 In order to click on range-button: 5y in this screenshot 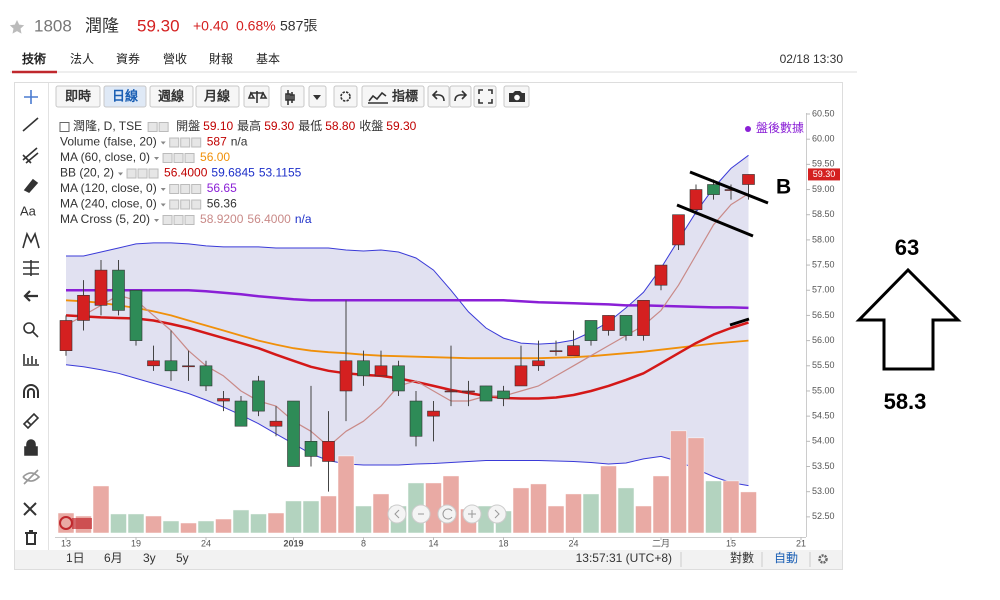, I will do `click(182, 558)`.